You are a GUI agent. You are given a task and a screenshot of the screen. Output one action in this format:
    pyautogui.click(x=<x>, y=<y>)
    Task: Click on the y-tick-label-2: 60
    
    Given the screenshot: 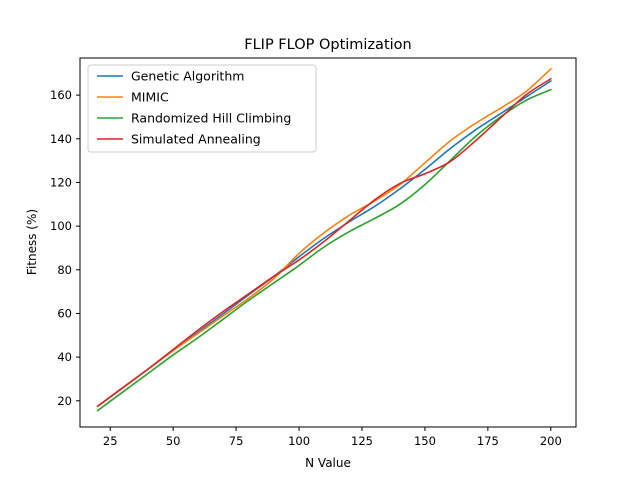 What is the action you would take?
    pyautogui.click(x=64, y=313)
    